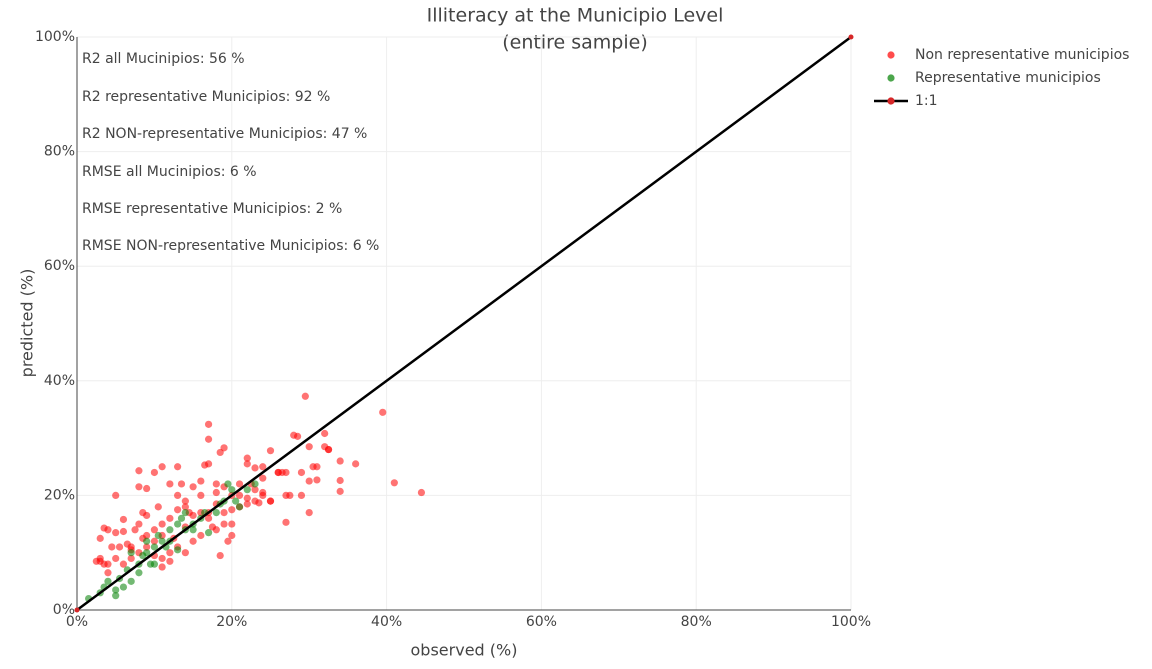 This screenshot has height=669, width=1152. Describe the element at coordinates (59, 266) in the screenshot. I see `y-tick-label: 60%` at that location.